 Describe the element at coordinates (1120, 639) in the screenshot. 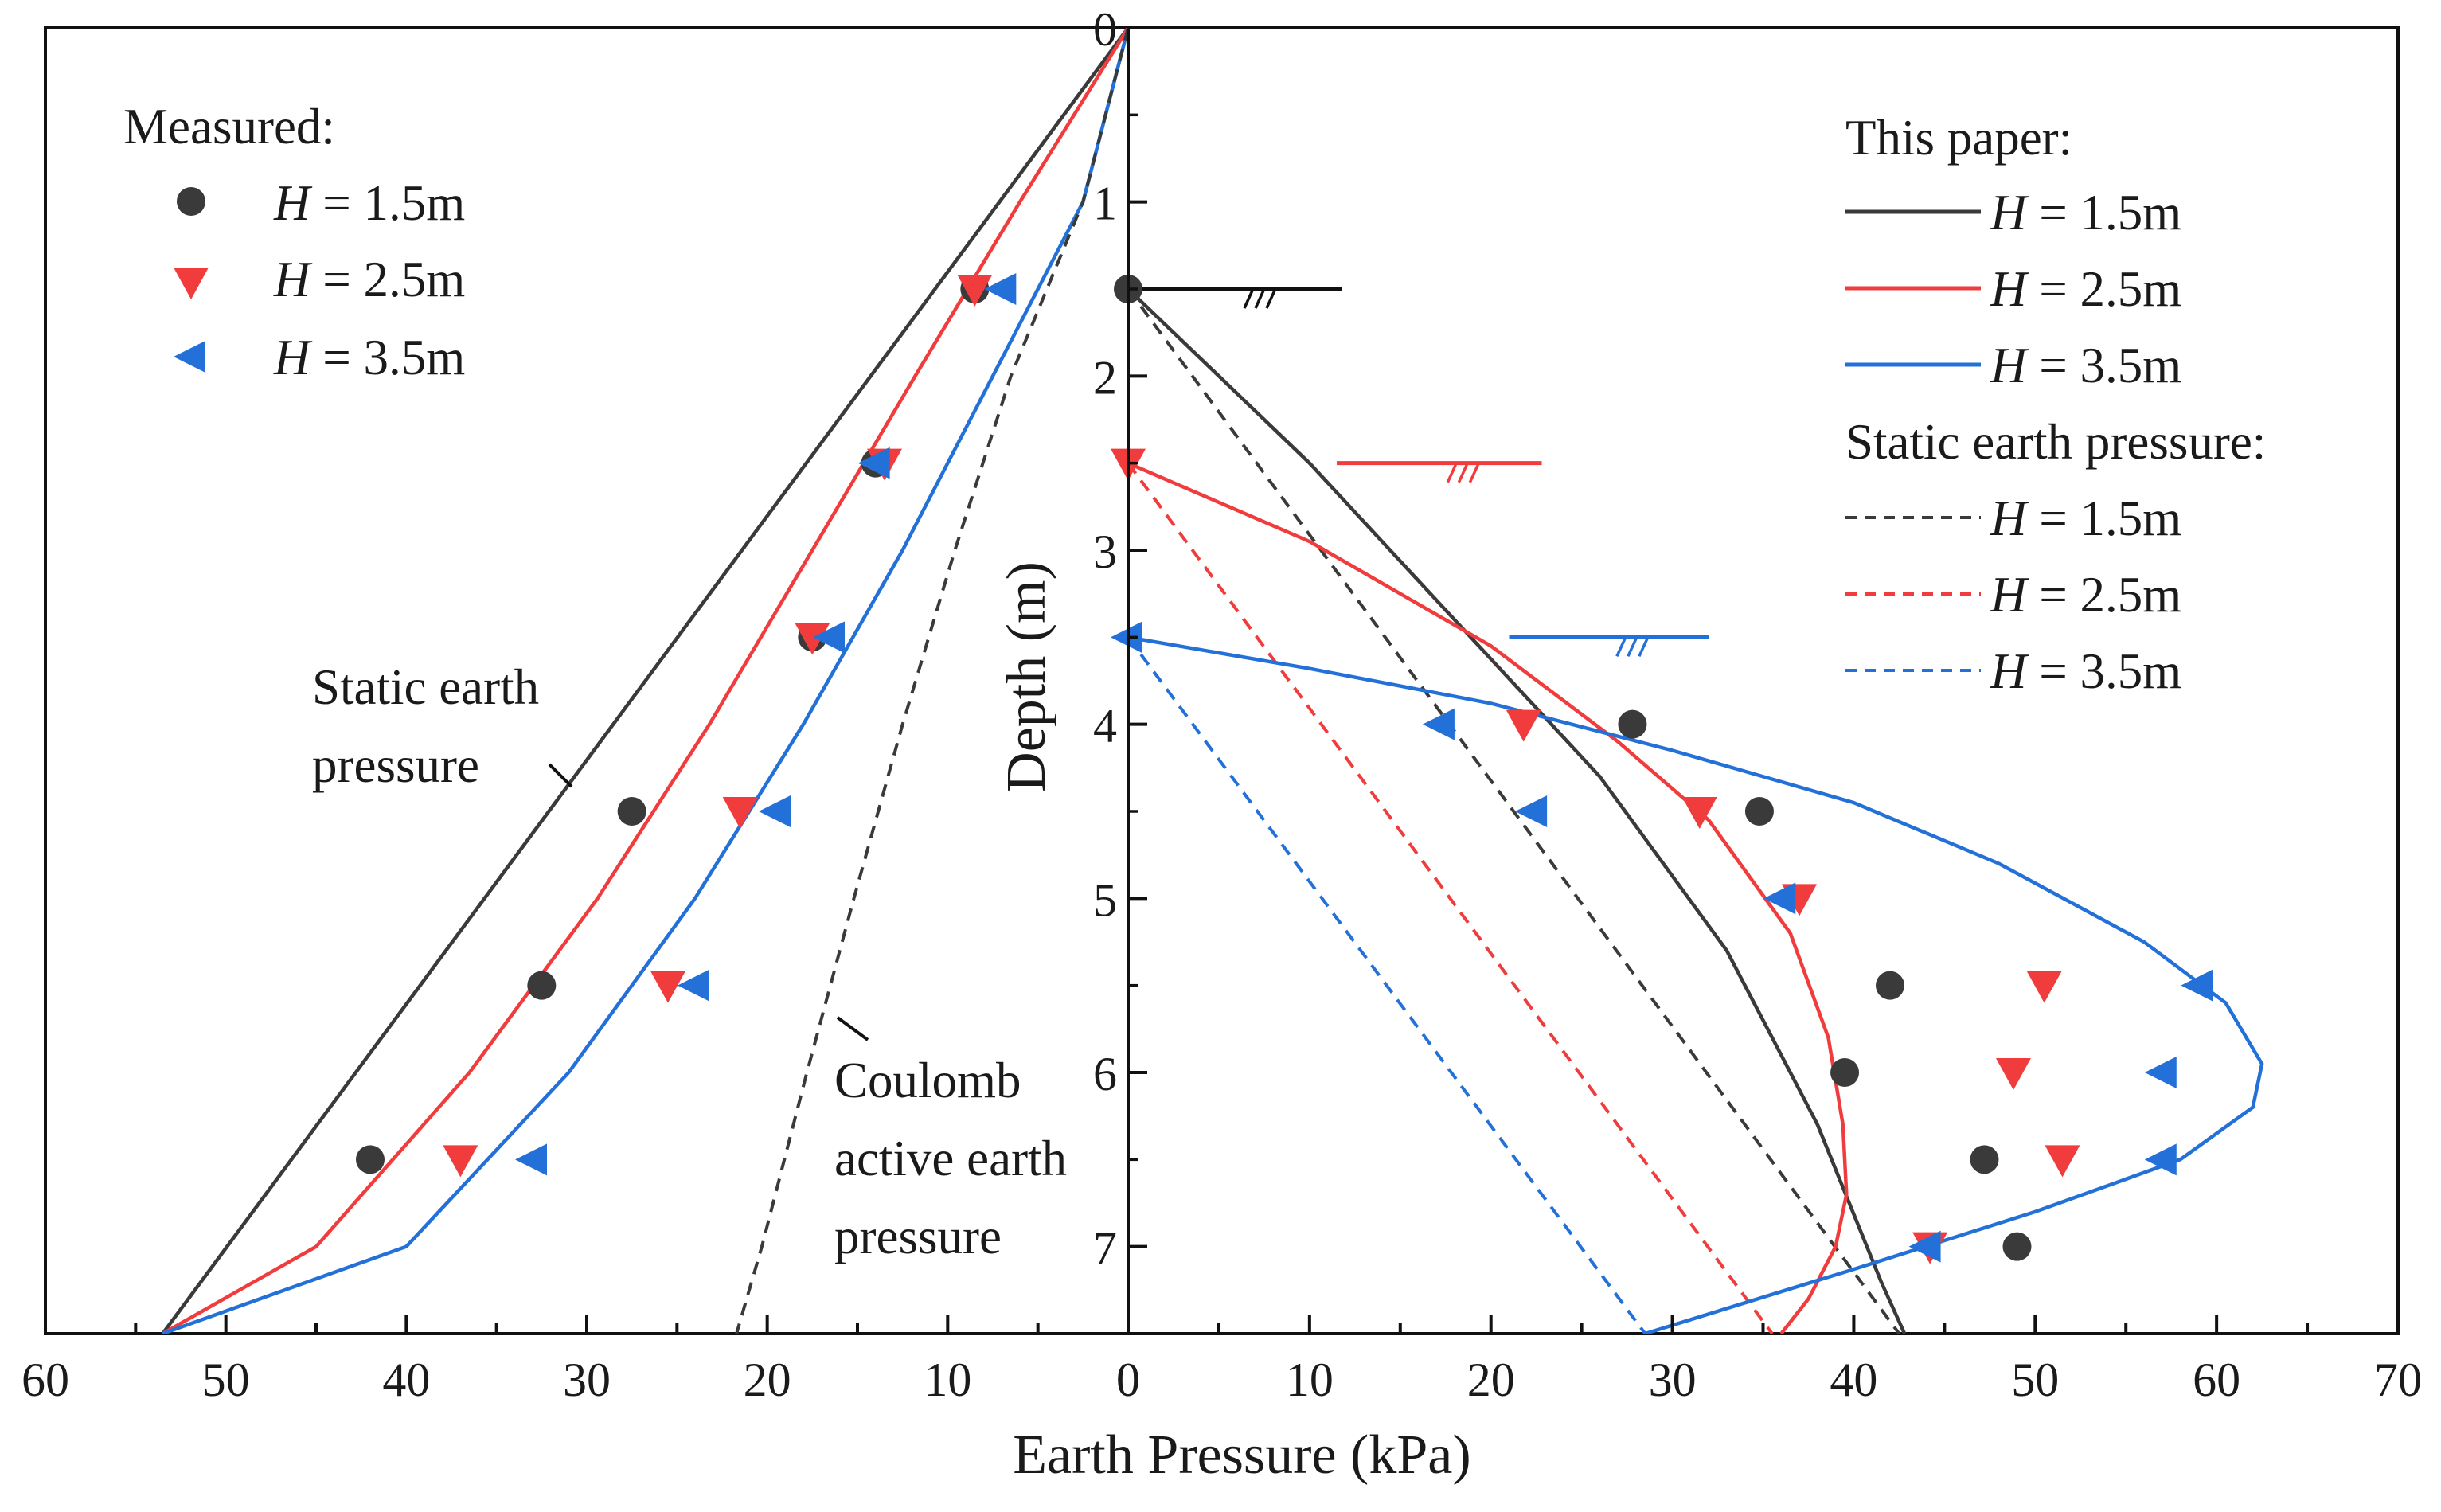

I see `depth-axis-ticks: 0 1 2 3 4 5 6 7` at that location.